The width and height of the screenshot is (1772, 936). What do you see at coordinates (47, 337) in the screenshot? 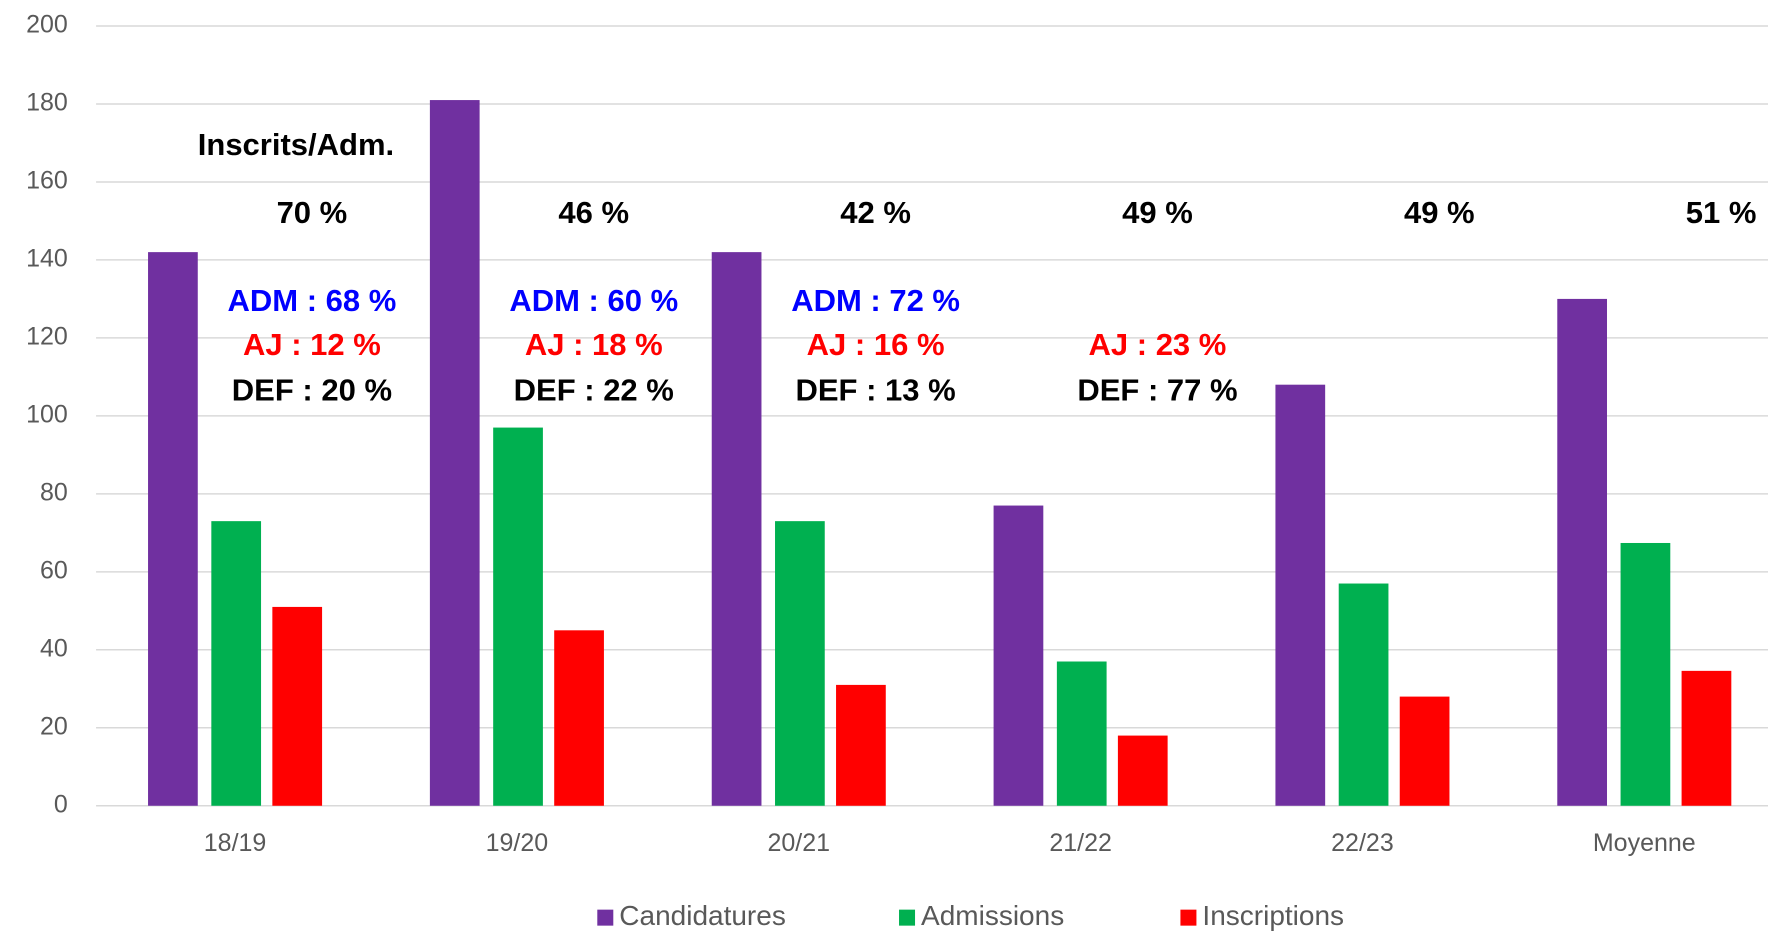
I see `y-tick-label: 120` at bounding box center [47, 337].